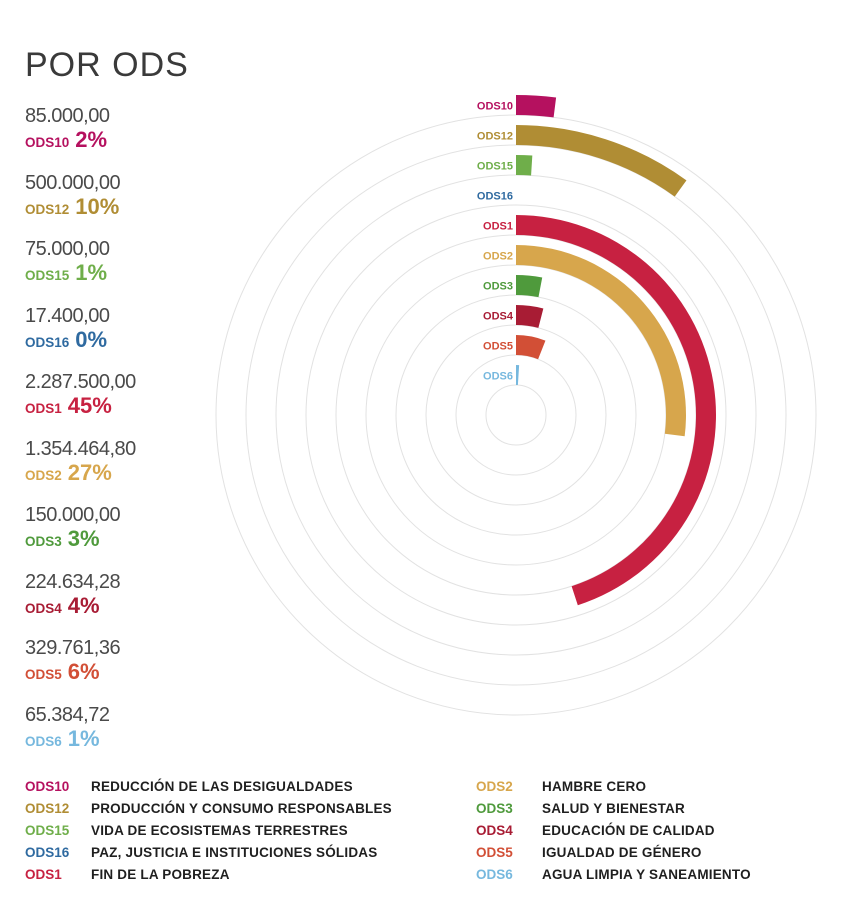 This screenshot has height=922, width=865. Describe the element at coordinates (43, 741) in the screenshot. I see `amount-ods-code: ODS6` at that location.